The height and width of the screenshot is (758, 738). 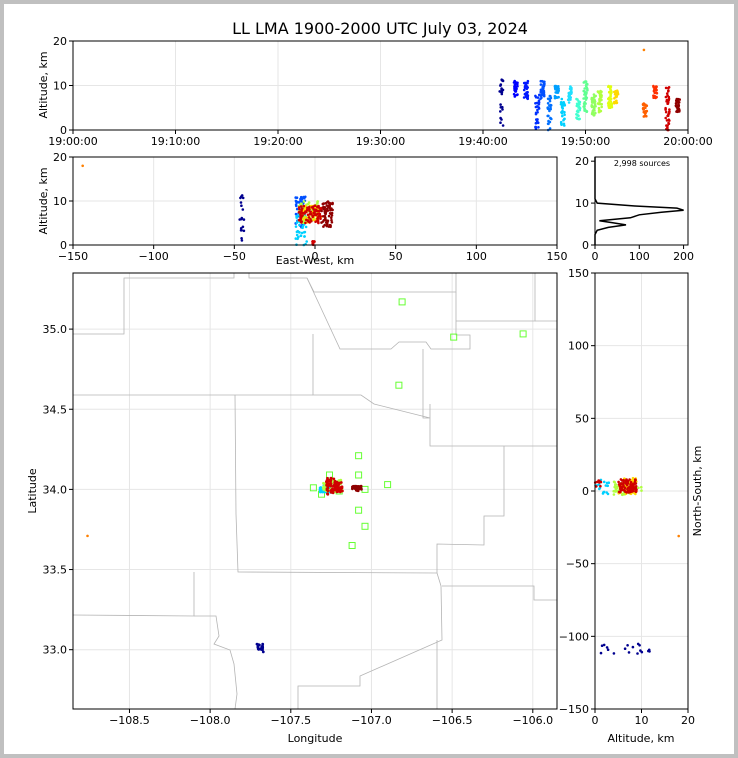 I want to click on ew-axis-tick-label: 100, so click(x=476, y=256).